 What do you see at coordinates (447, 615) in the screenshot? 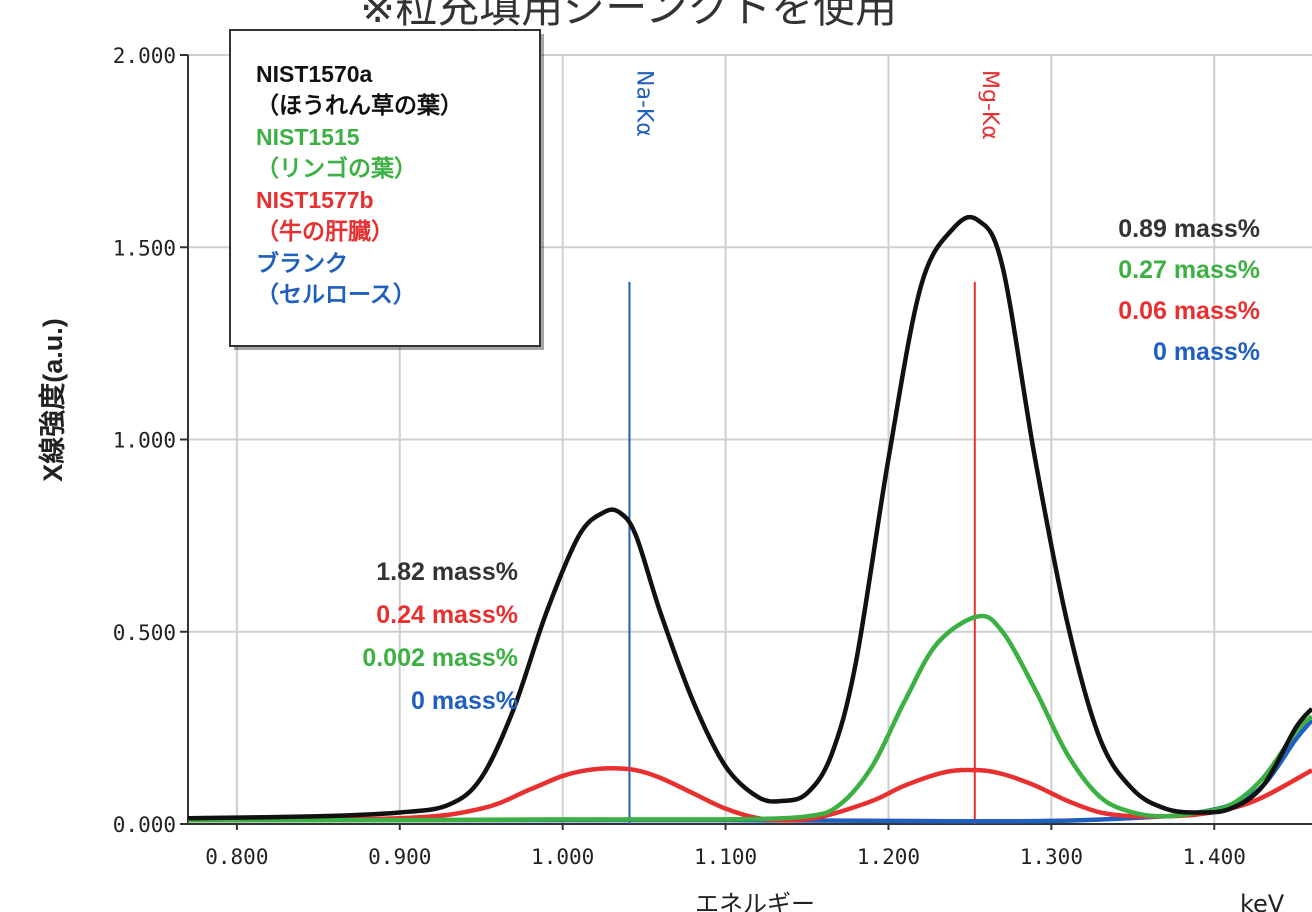
I see `annotation-label: 0.24 mass%` at bounding box center [447, 615].